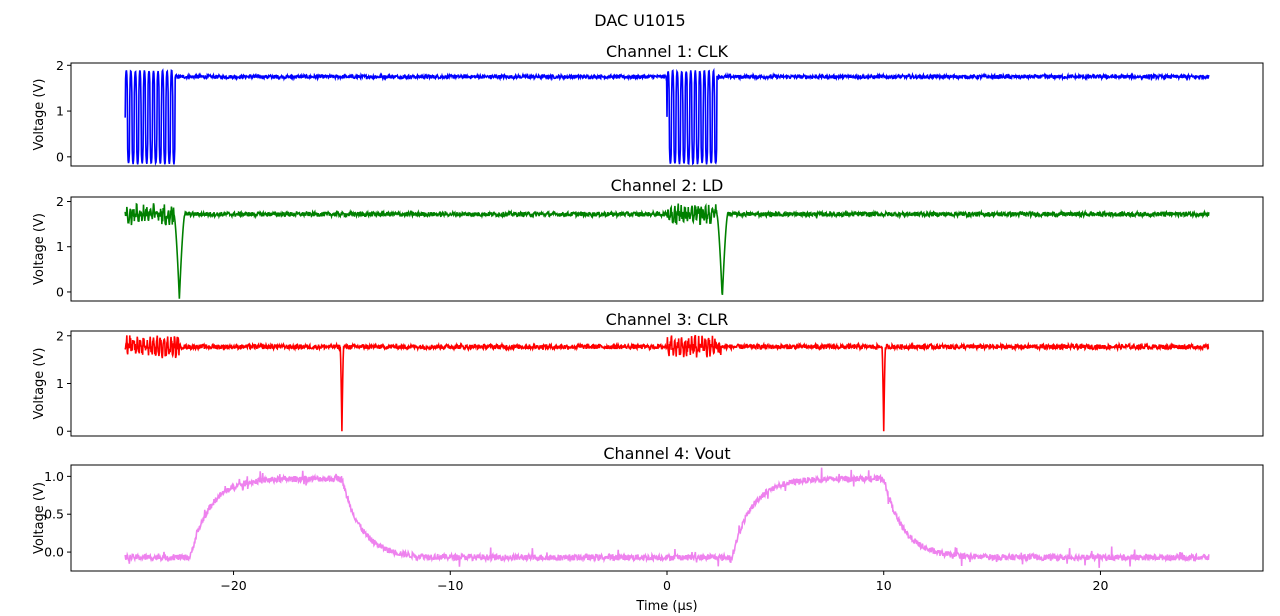 Image resolution: width=1280 pixels, height=616 pixels. What do you see at coordinates (884, 585) in the screenshot?
I see `x-tick-label: 10` at bounding box center [884, 585].